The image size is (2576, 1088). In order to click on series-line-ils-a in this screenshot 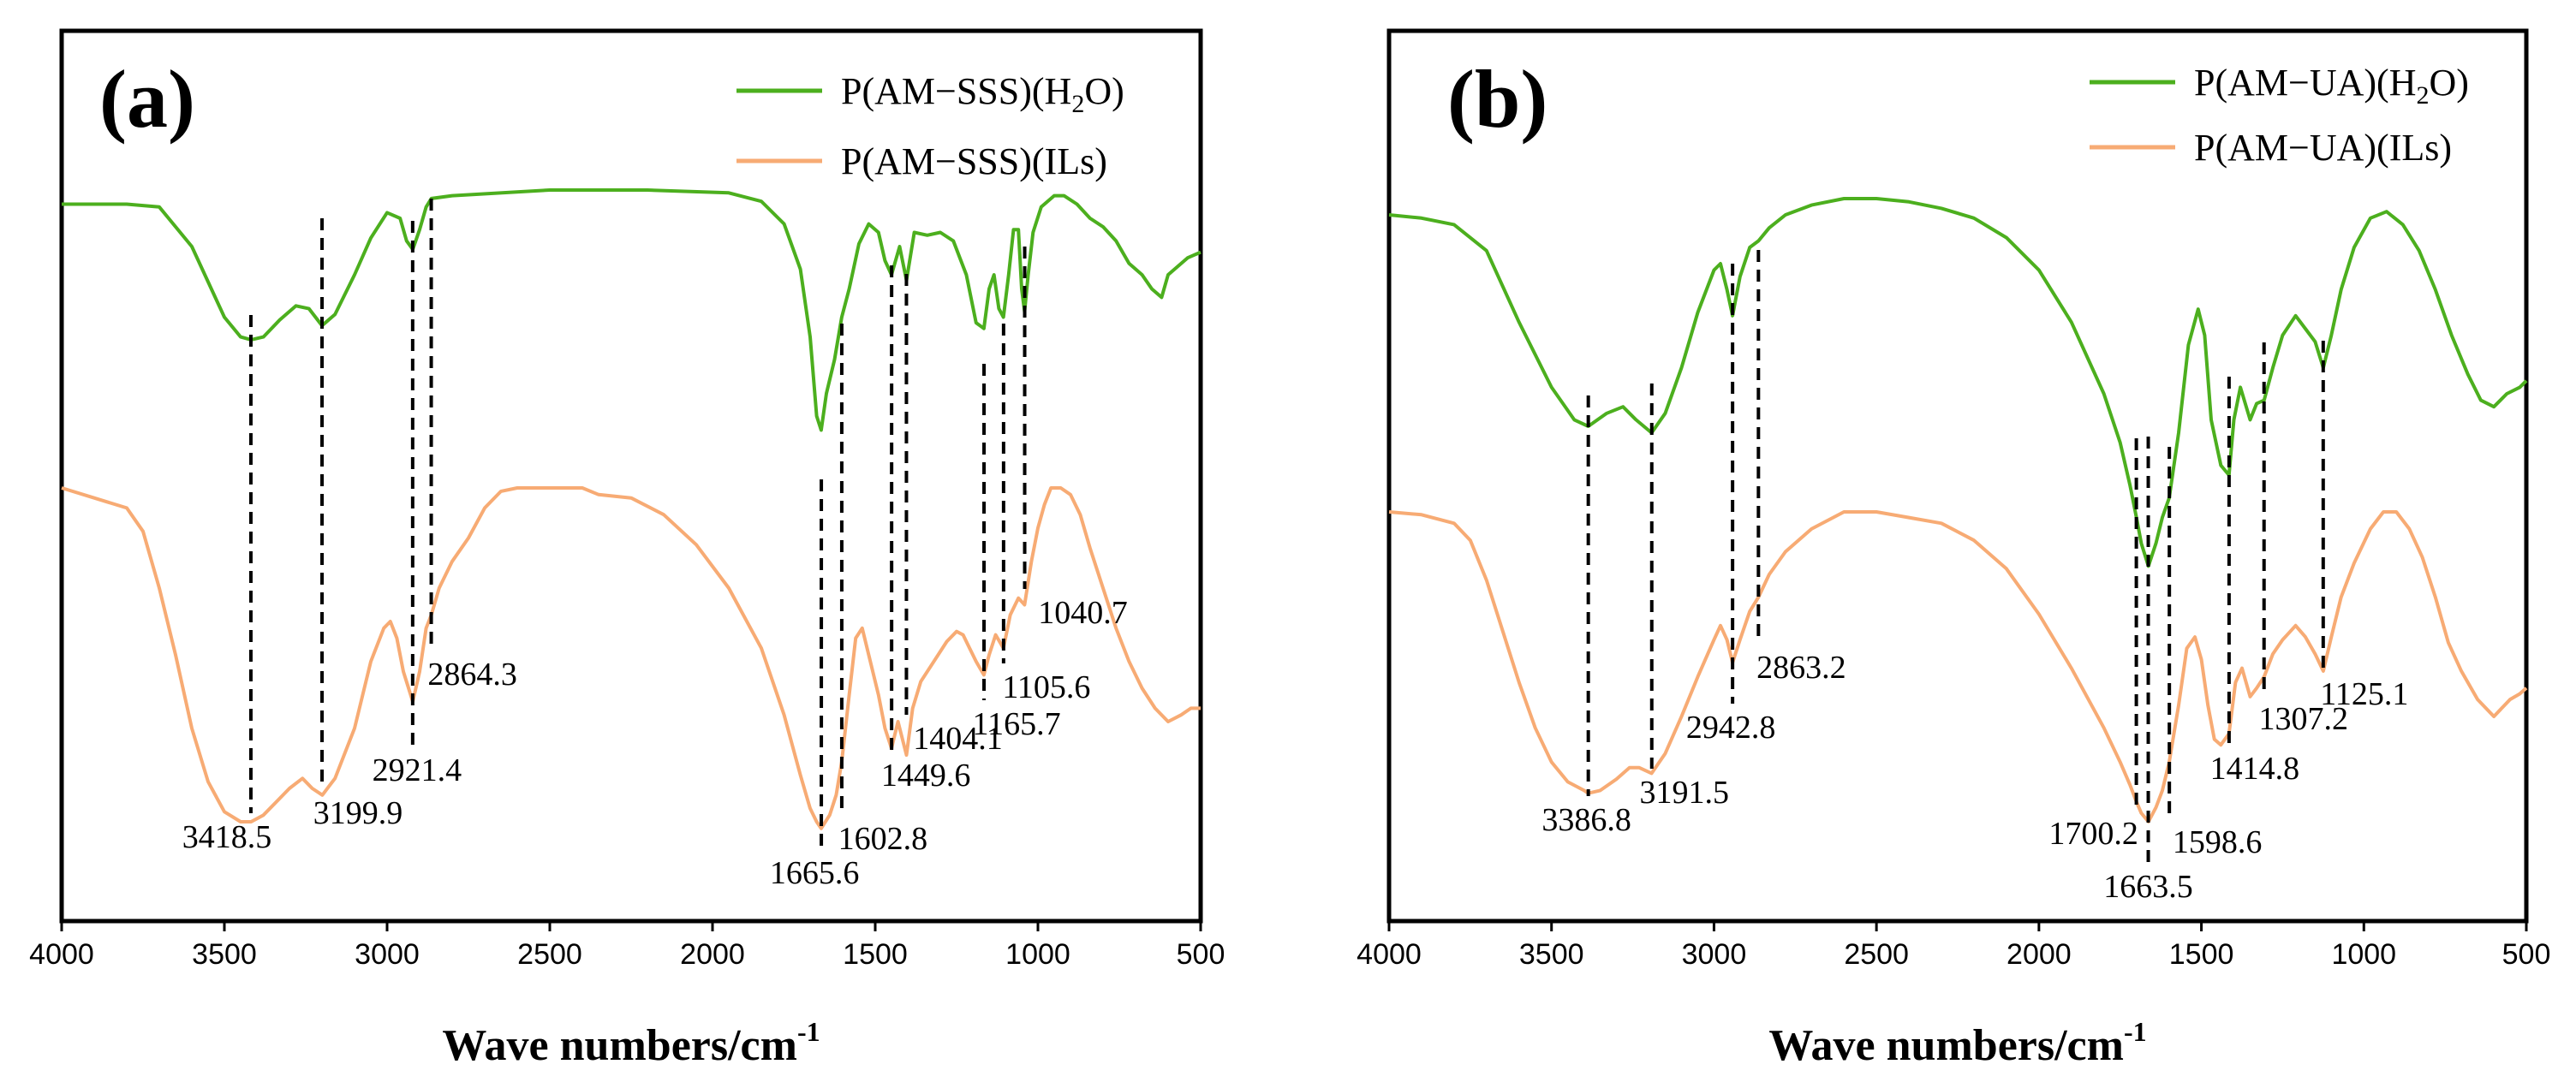, I will do `click(631, 658)`.